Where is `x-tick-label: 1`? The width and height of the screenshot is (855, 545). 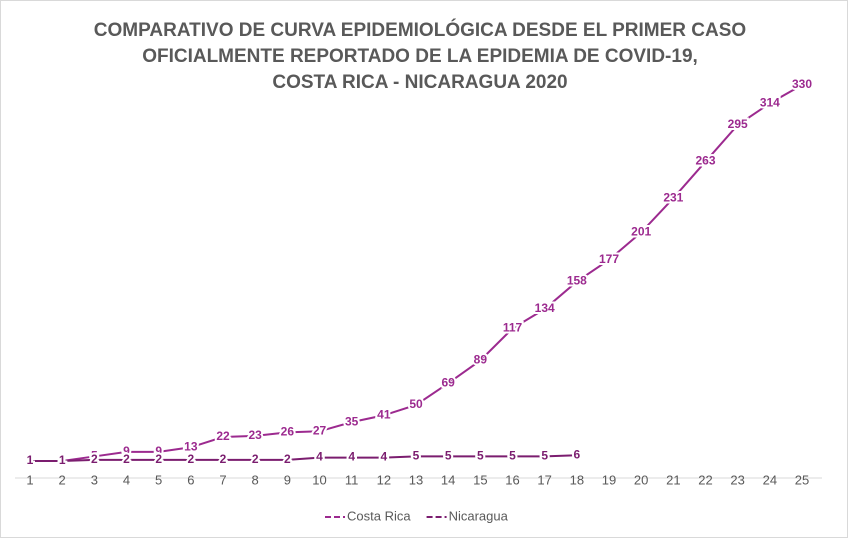 x-tick-label: 1 is located at coordinates (29, 479).